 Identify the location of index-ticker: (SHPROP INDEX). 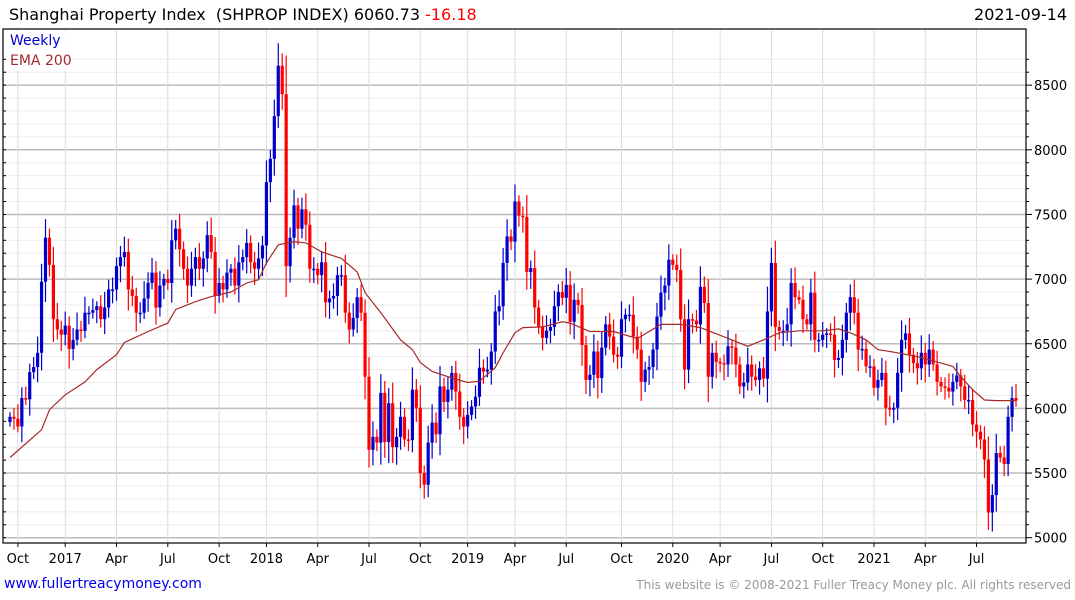
(282, 14).